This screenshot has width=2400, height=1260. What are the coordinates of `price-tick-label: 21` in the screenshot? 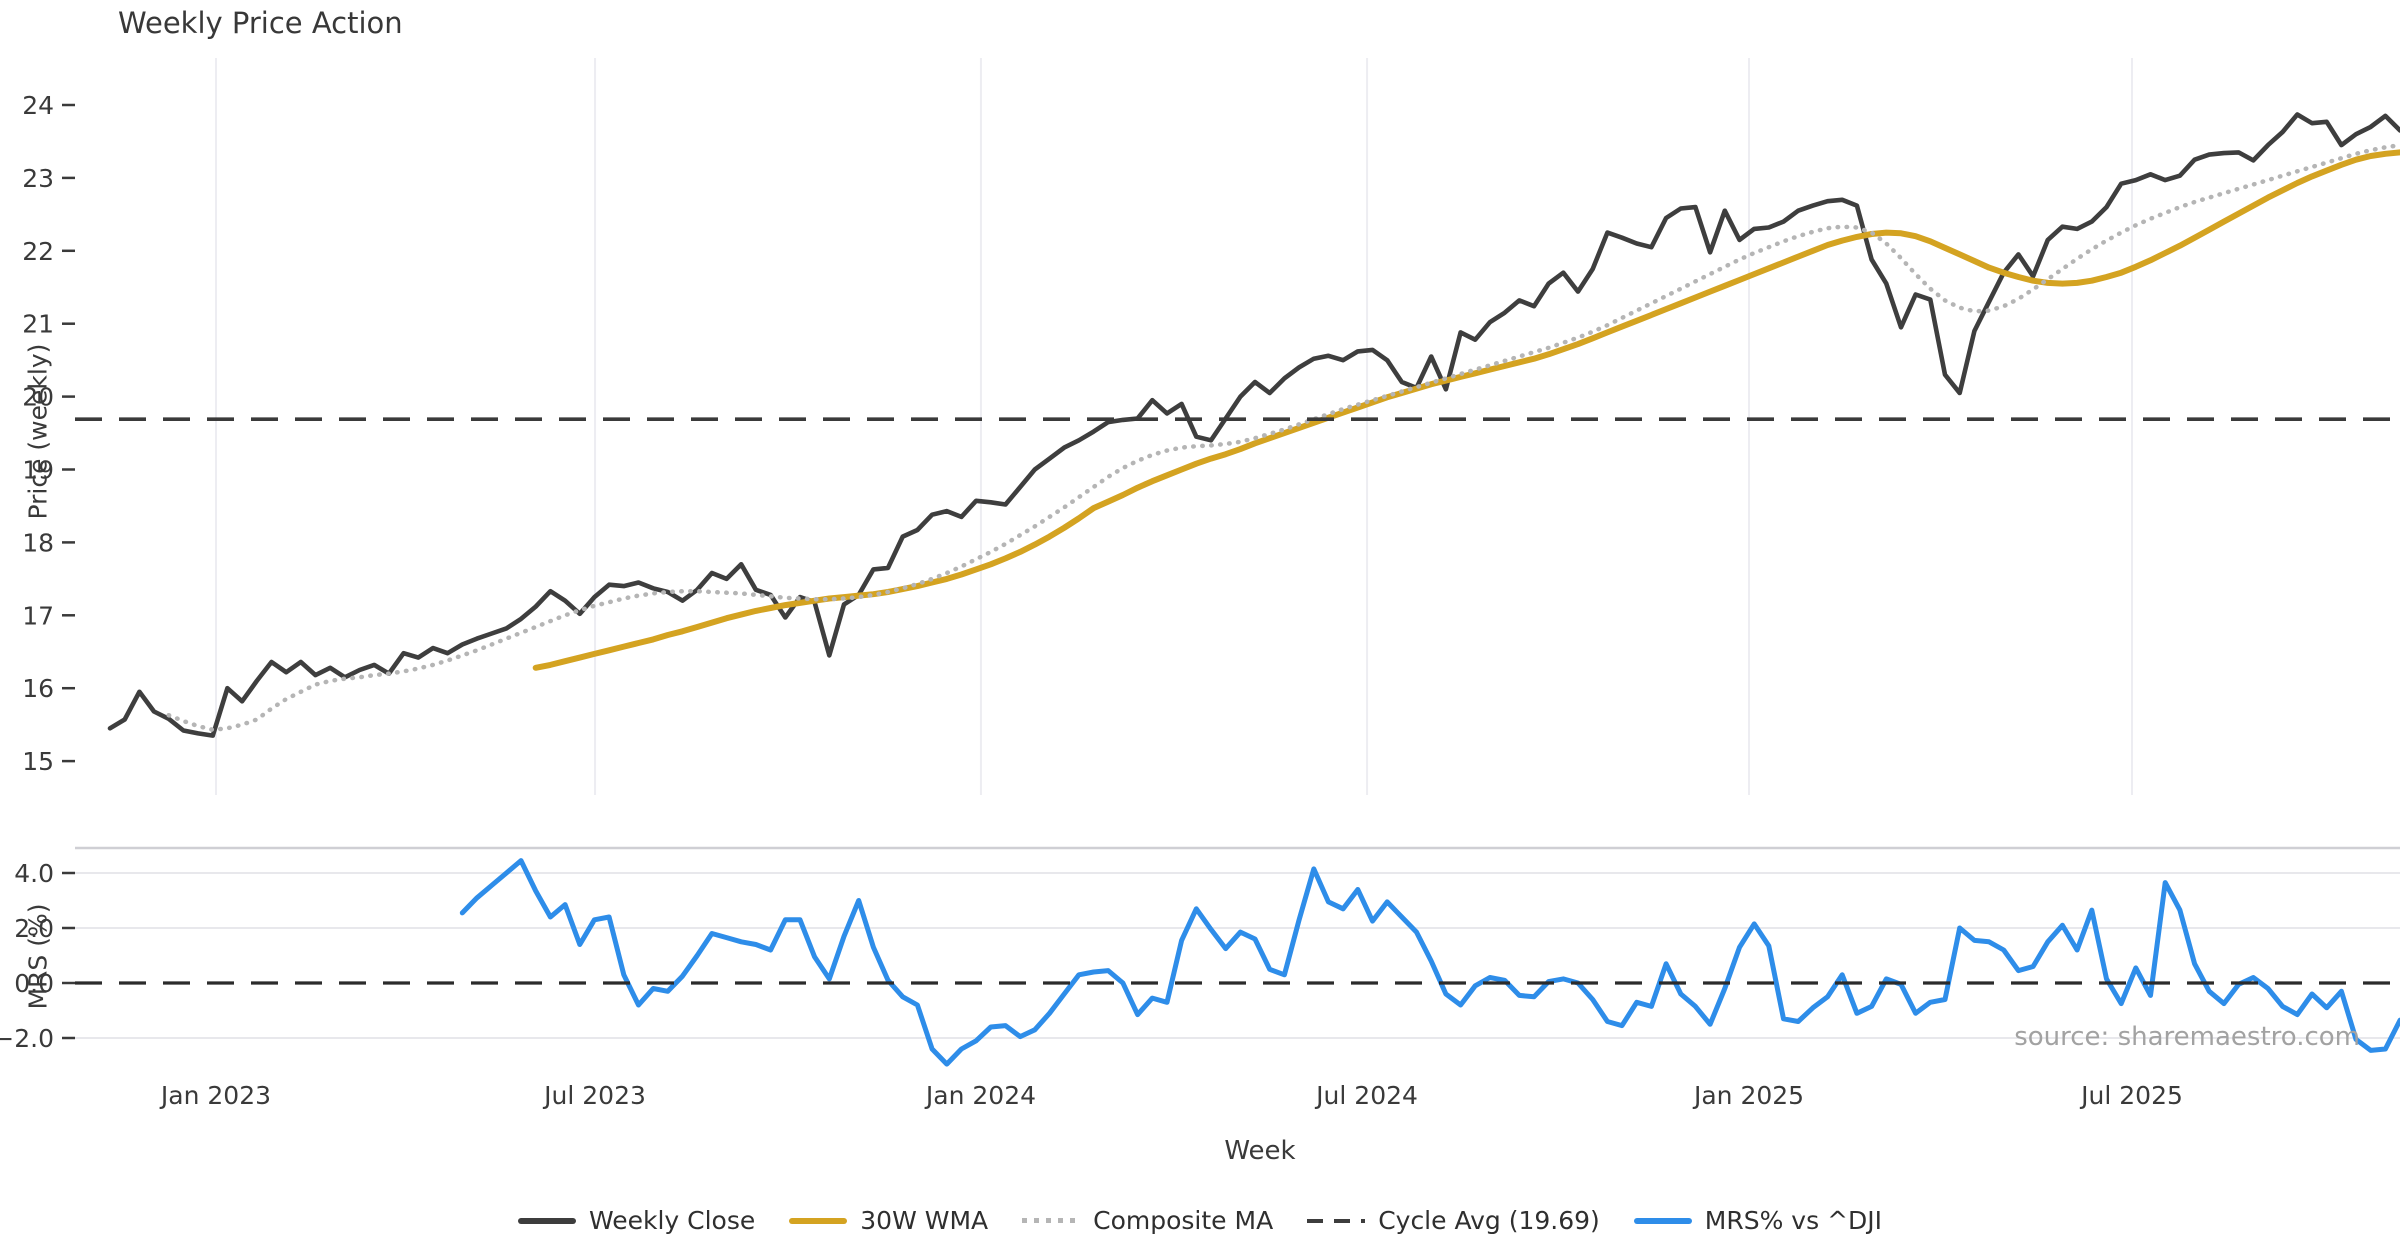 It's located at (38, 324).